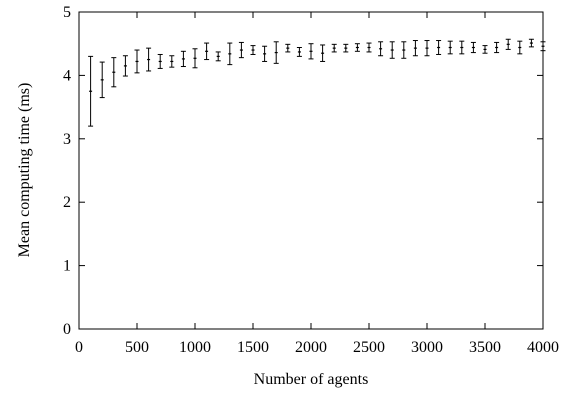 The image size is (579, 393). I want to click on x-tick-label: 4000, so click(543, 347).